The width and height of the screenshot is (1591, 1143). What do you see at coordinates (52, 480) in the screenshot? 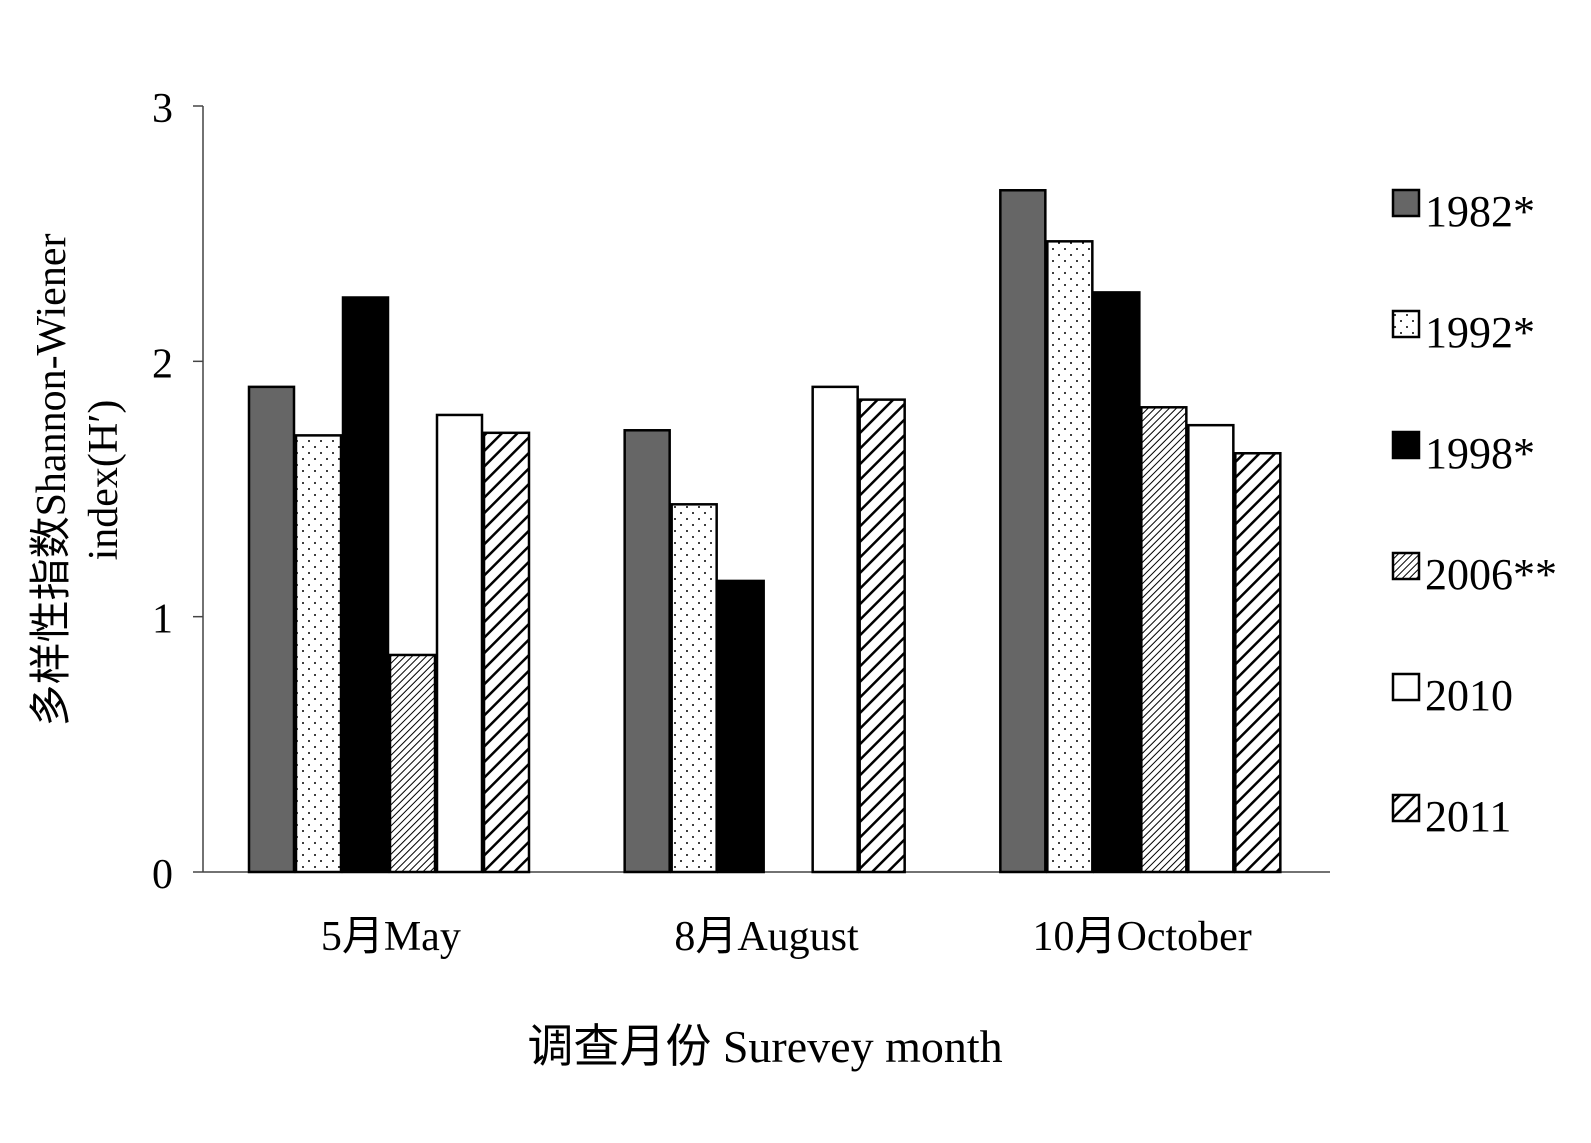
I see `y-axis-title-line1: 多样性指数Shannon-Wiener` at bounding box center [52, 480].